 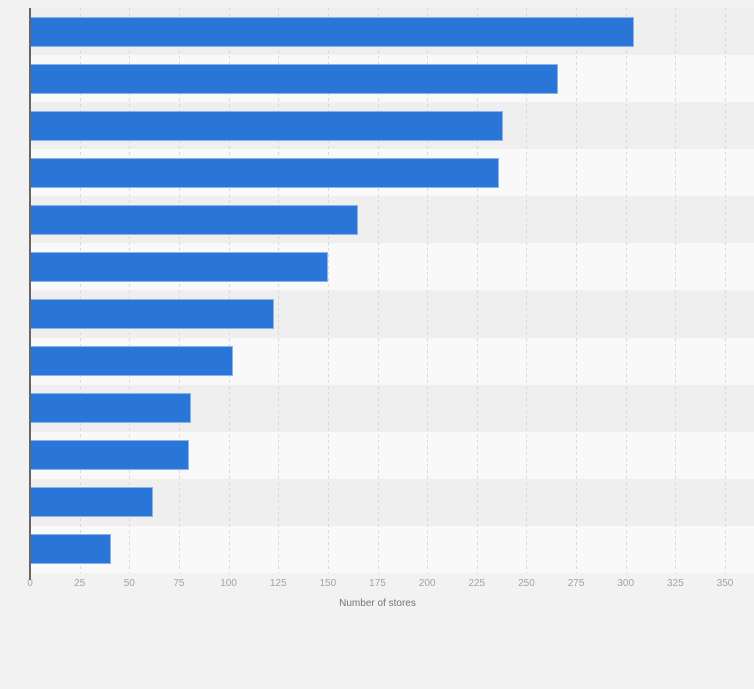 I want to click on x-tick-label: 50, so click(x=129, y=583).